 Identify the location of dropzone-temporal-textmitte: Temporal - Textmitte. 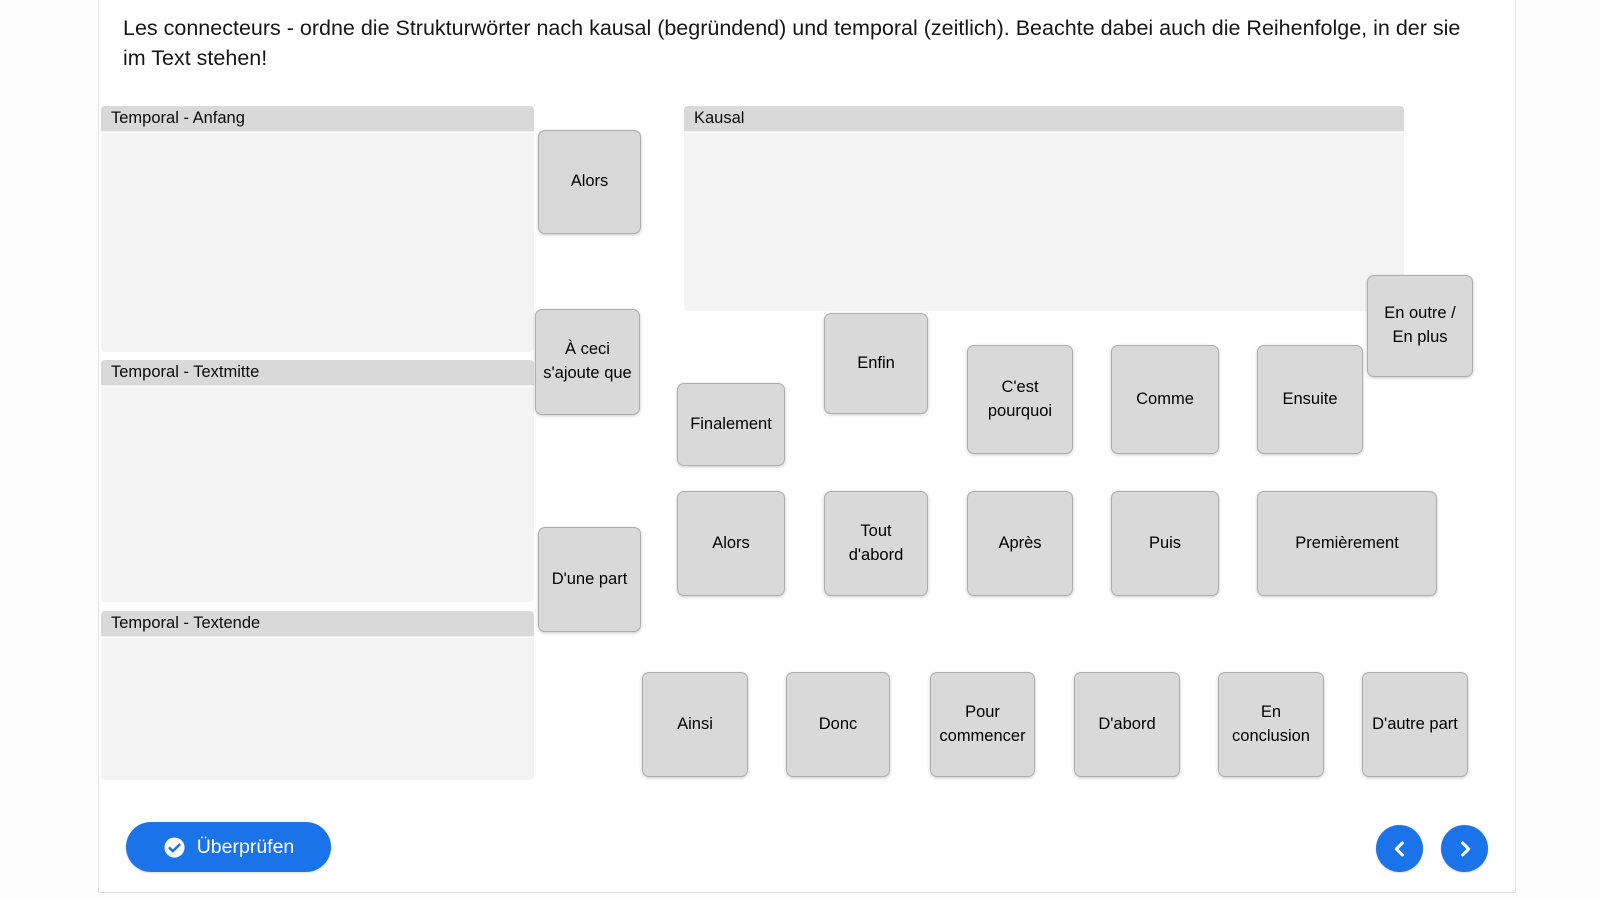
(317, 481).